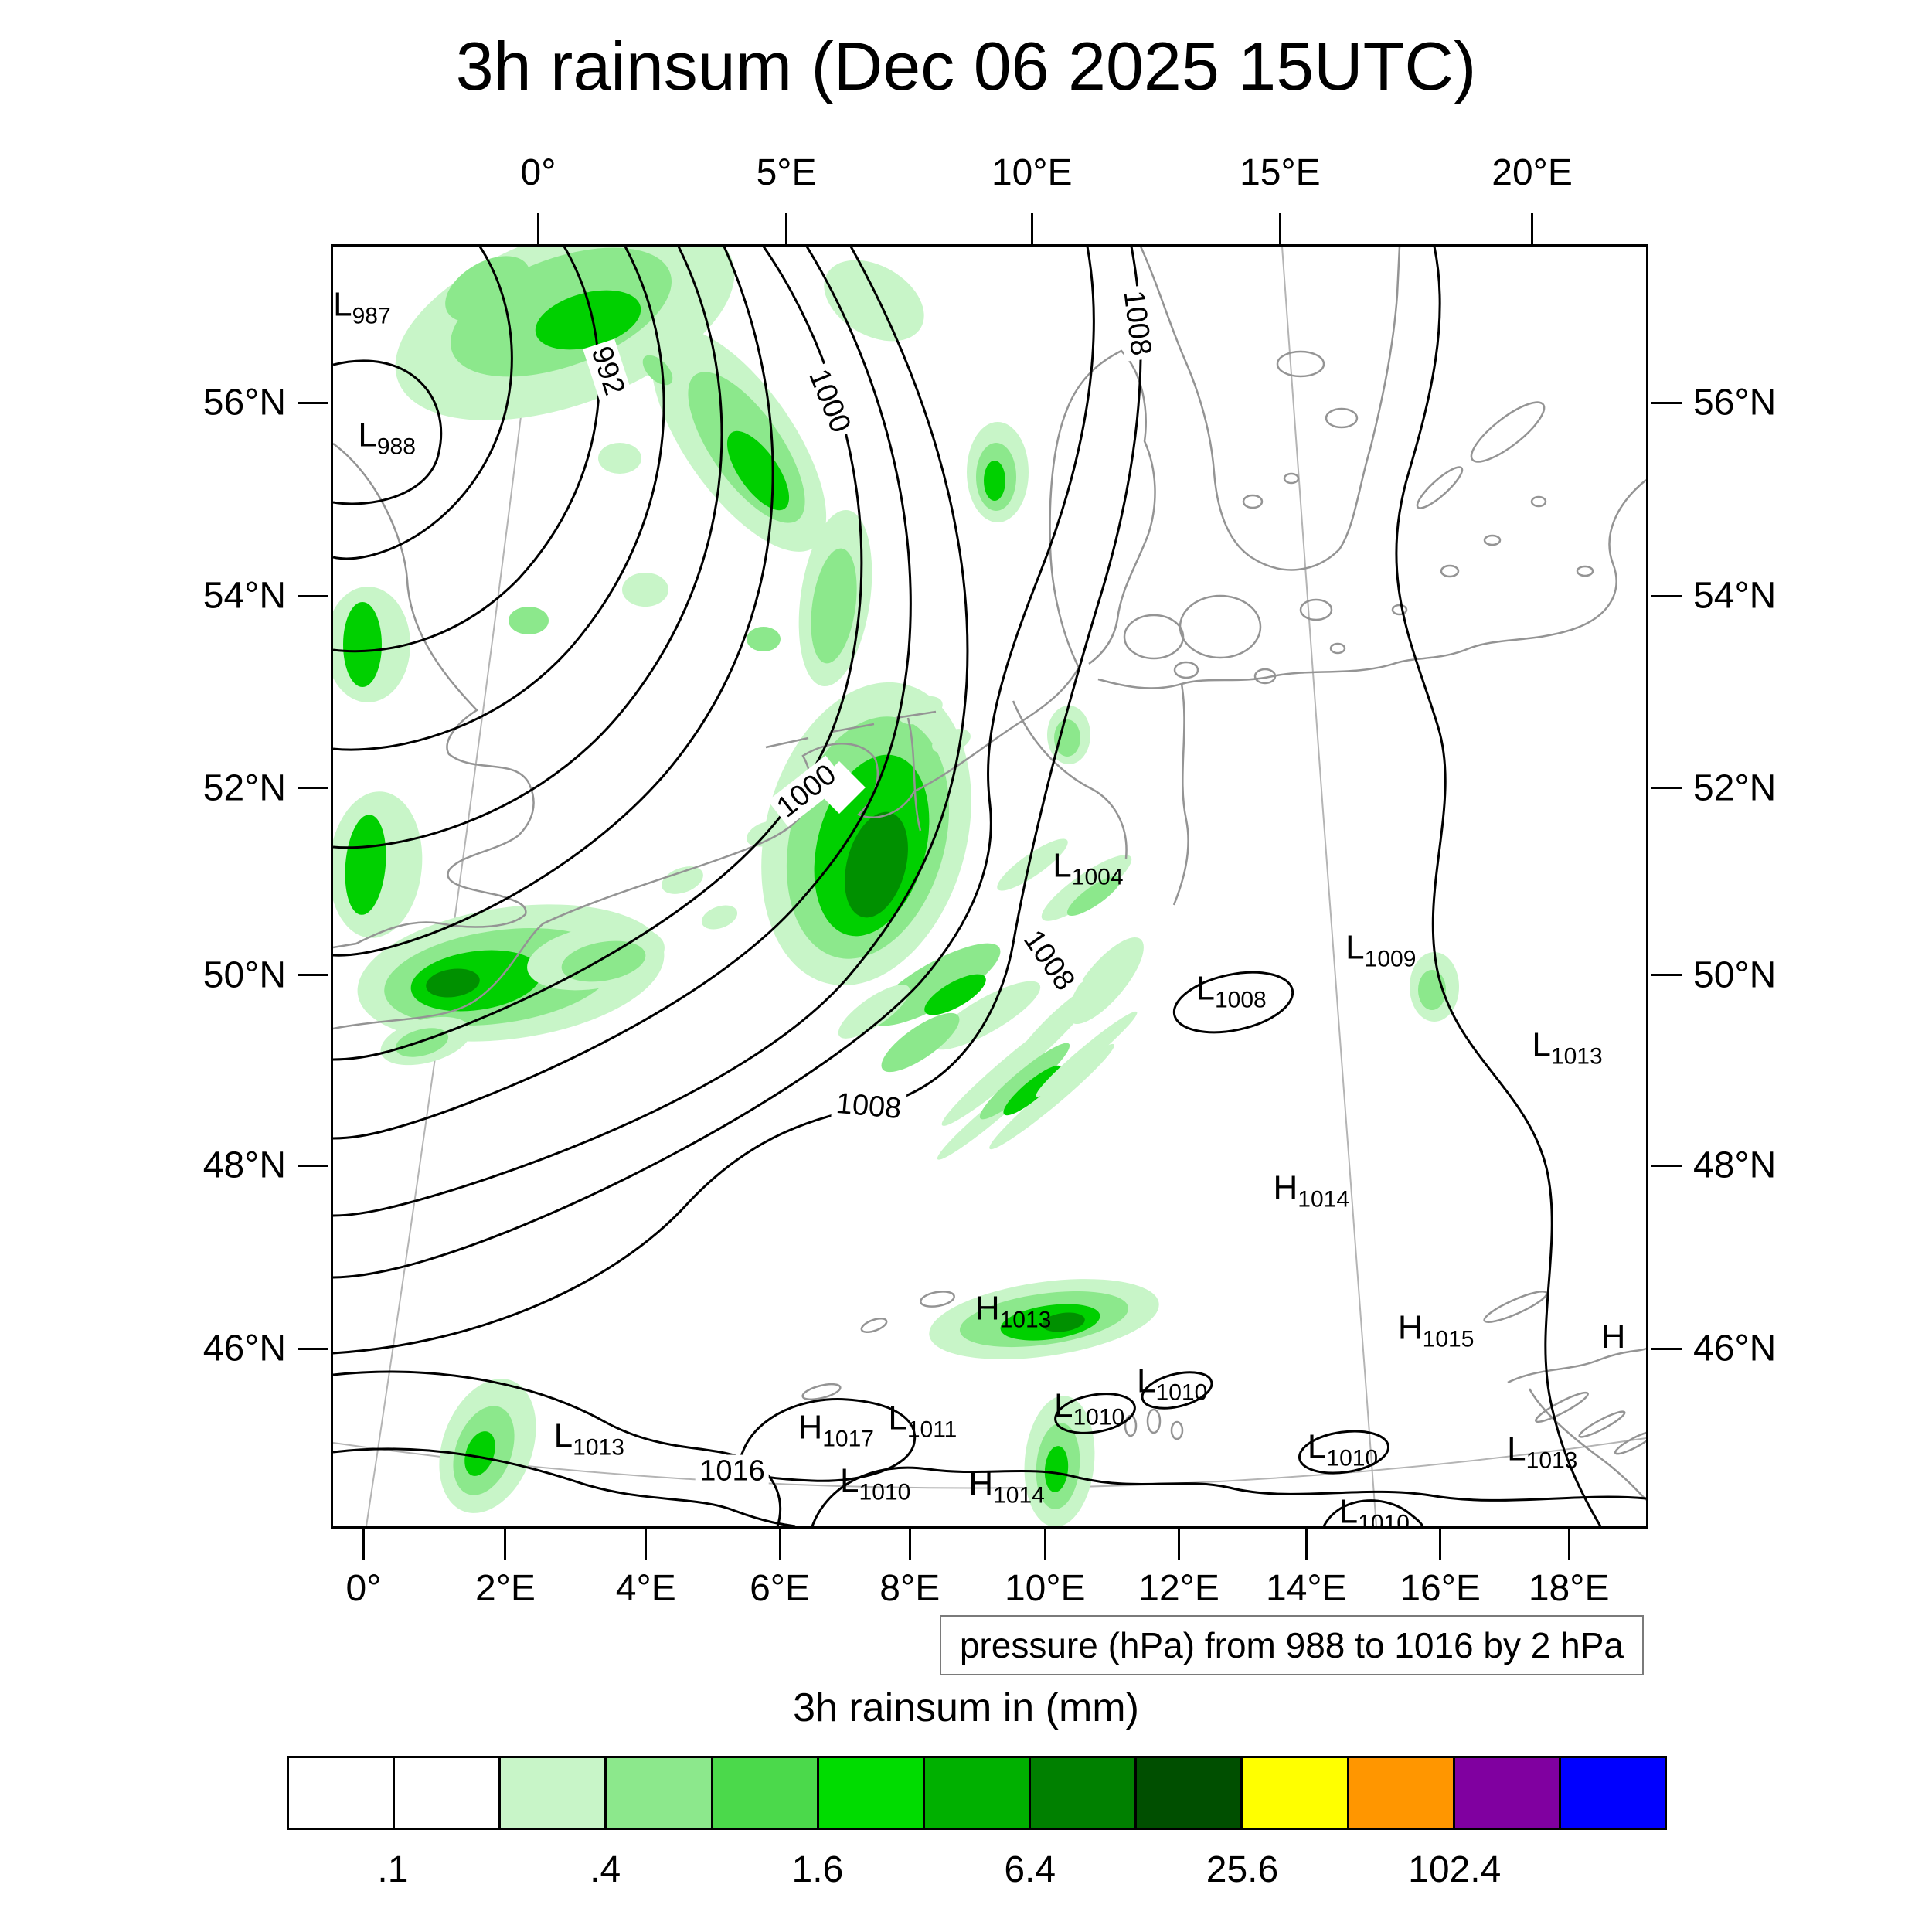 The height and width of the screenshot is (1932, 1932). I want to click on axis-label-lon-top: 5°E, so click(787, 173).